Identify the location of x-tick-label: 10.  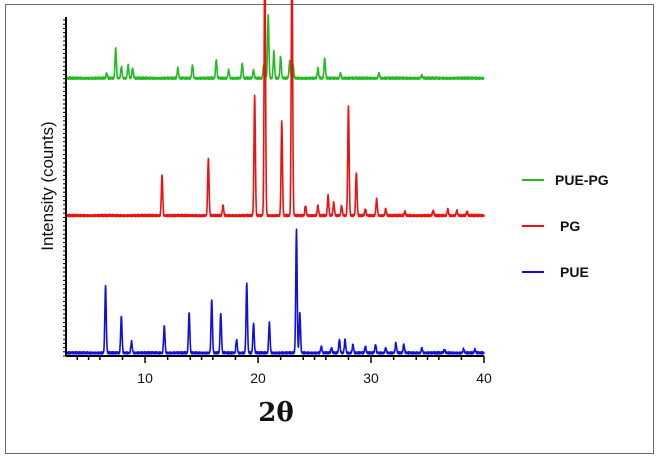
(145, 378).